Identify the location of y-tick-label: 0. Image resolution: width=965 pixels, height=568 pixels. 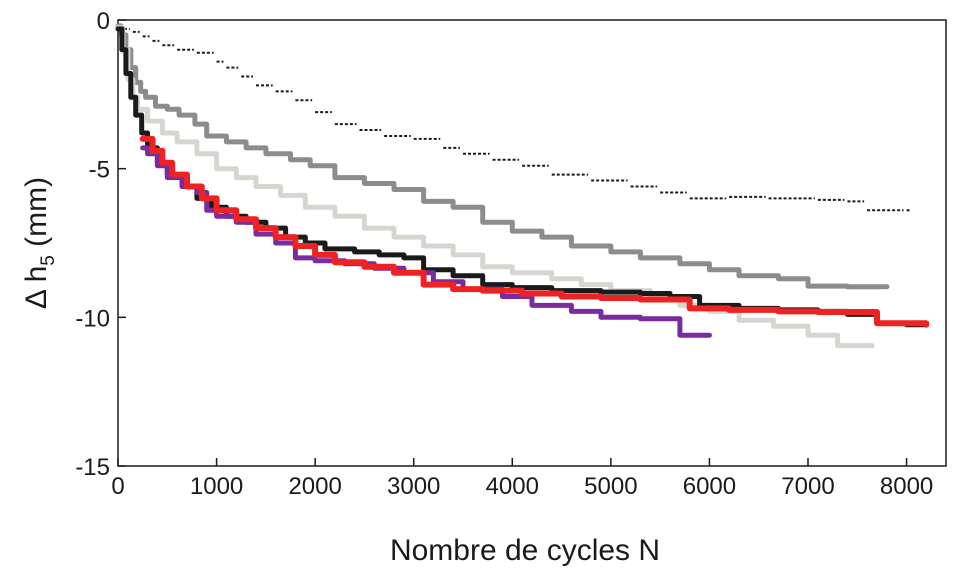
(103, 21).